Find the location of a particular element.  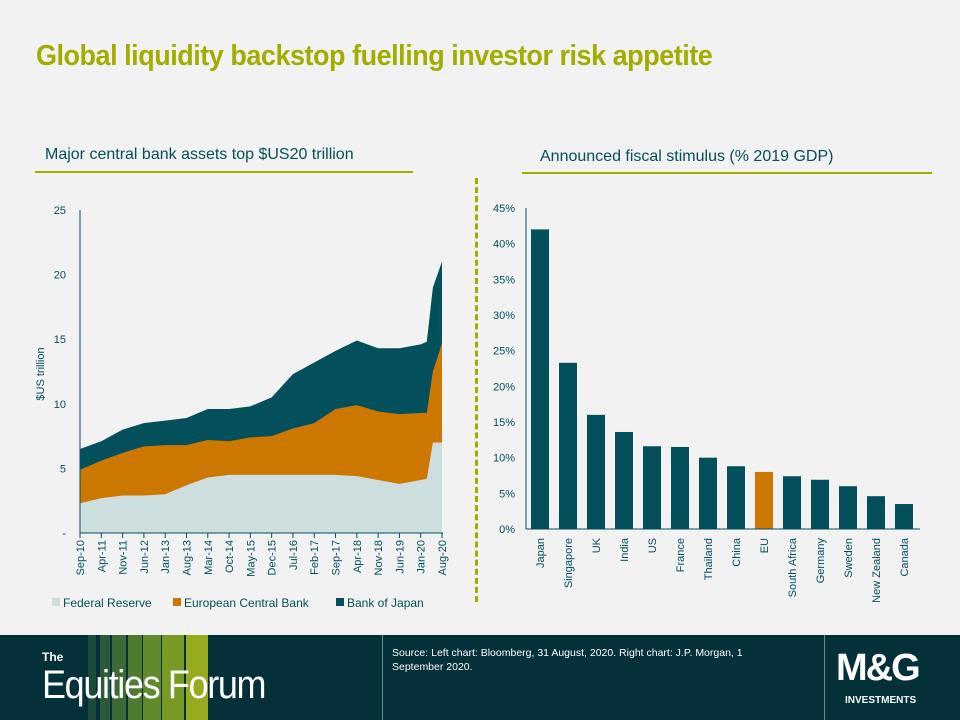

bar-china is located at coordinates (736, 497).